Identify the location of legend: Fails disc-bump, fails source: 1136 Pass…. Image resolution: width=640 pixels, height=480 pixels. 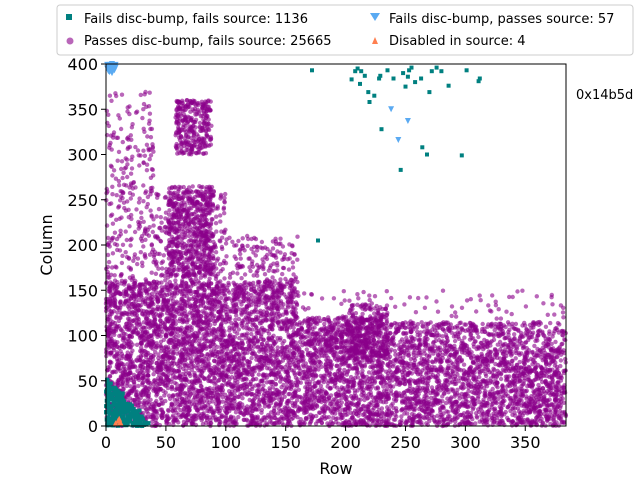
(345, 30).